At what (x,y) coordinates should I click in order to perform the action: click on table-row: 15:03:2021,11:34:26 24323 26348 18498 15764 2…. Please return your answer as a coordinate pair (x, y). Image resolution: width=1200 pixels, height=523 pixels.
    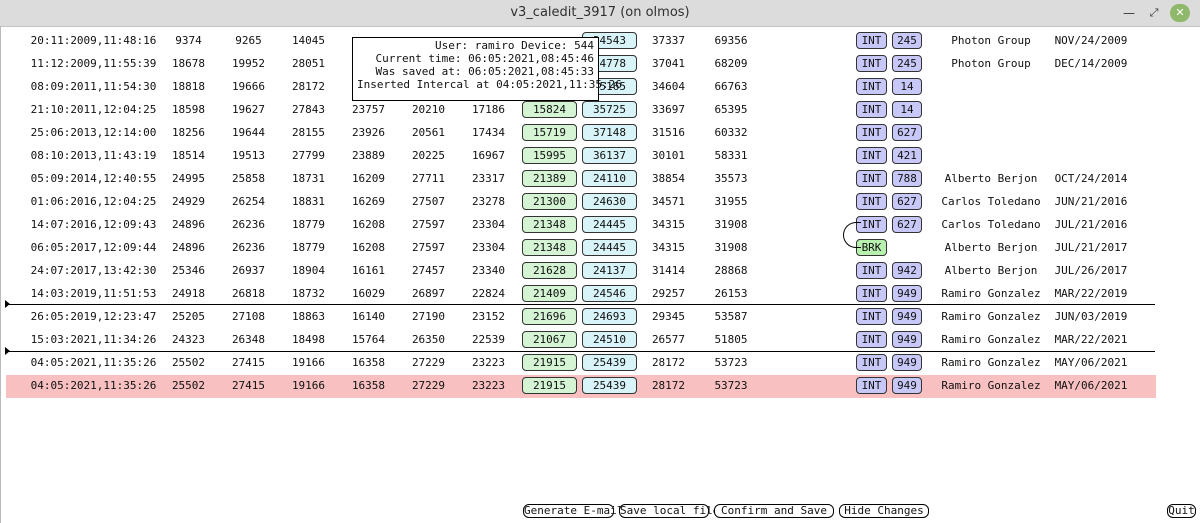
    Looking at the image, I should click on (581, 340).